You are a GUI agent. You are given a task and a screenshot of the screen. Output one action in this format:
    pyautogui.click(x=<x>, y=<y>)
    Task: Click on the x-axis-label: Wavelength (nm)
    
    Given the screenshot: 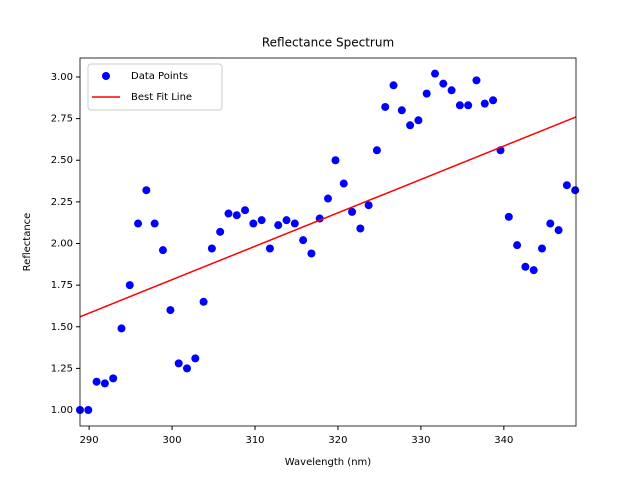 What is the action you would take?
    pyautogui.click(x=328, y=462)
    